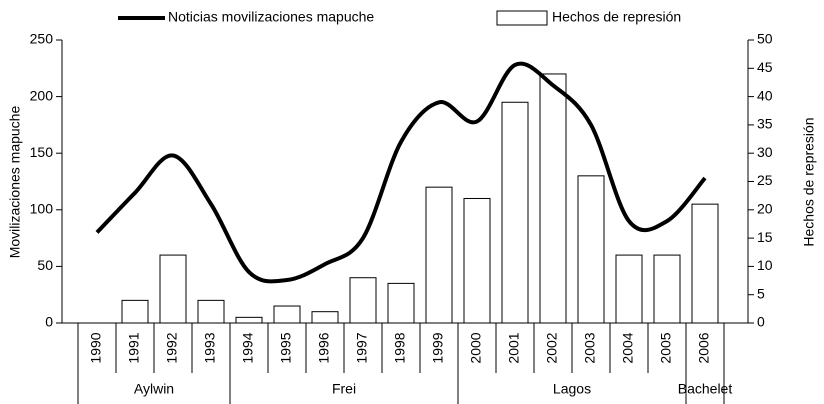  What do you see at coordinates (761, 322) in the screenshot?
I see `y2-tick-label: 0` at bounding box center [761, 322].